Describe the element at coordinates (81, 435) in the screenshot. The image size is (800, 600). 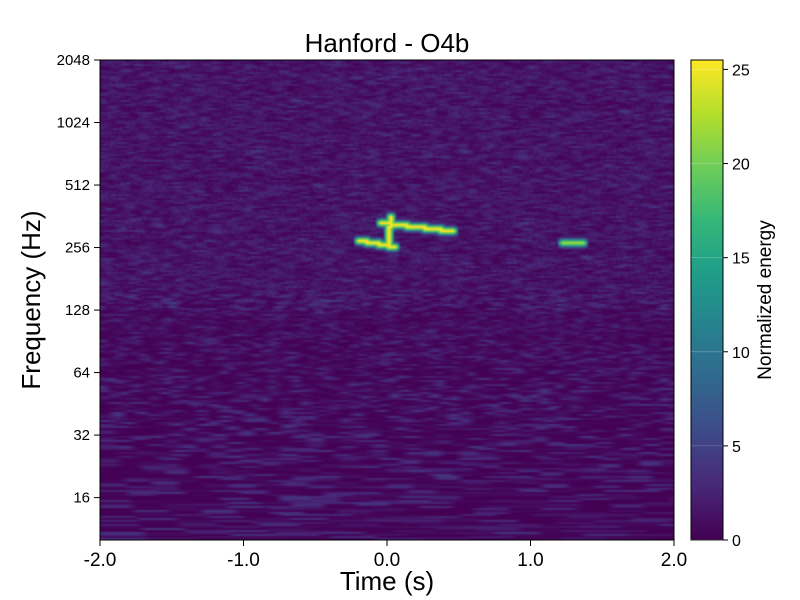
I see `y-tick-label: 32` at that location.